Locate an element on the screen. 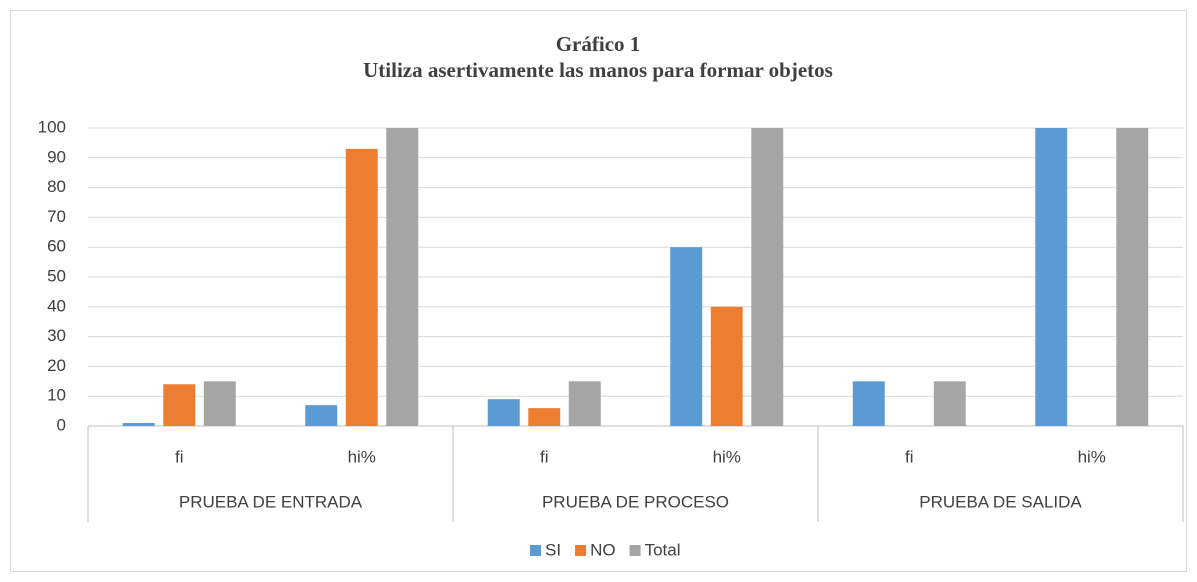  y-tick-label: 0 is located at coordinates (61, 424).